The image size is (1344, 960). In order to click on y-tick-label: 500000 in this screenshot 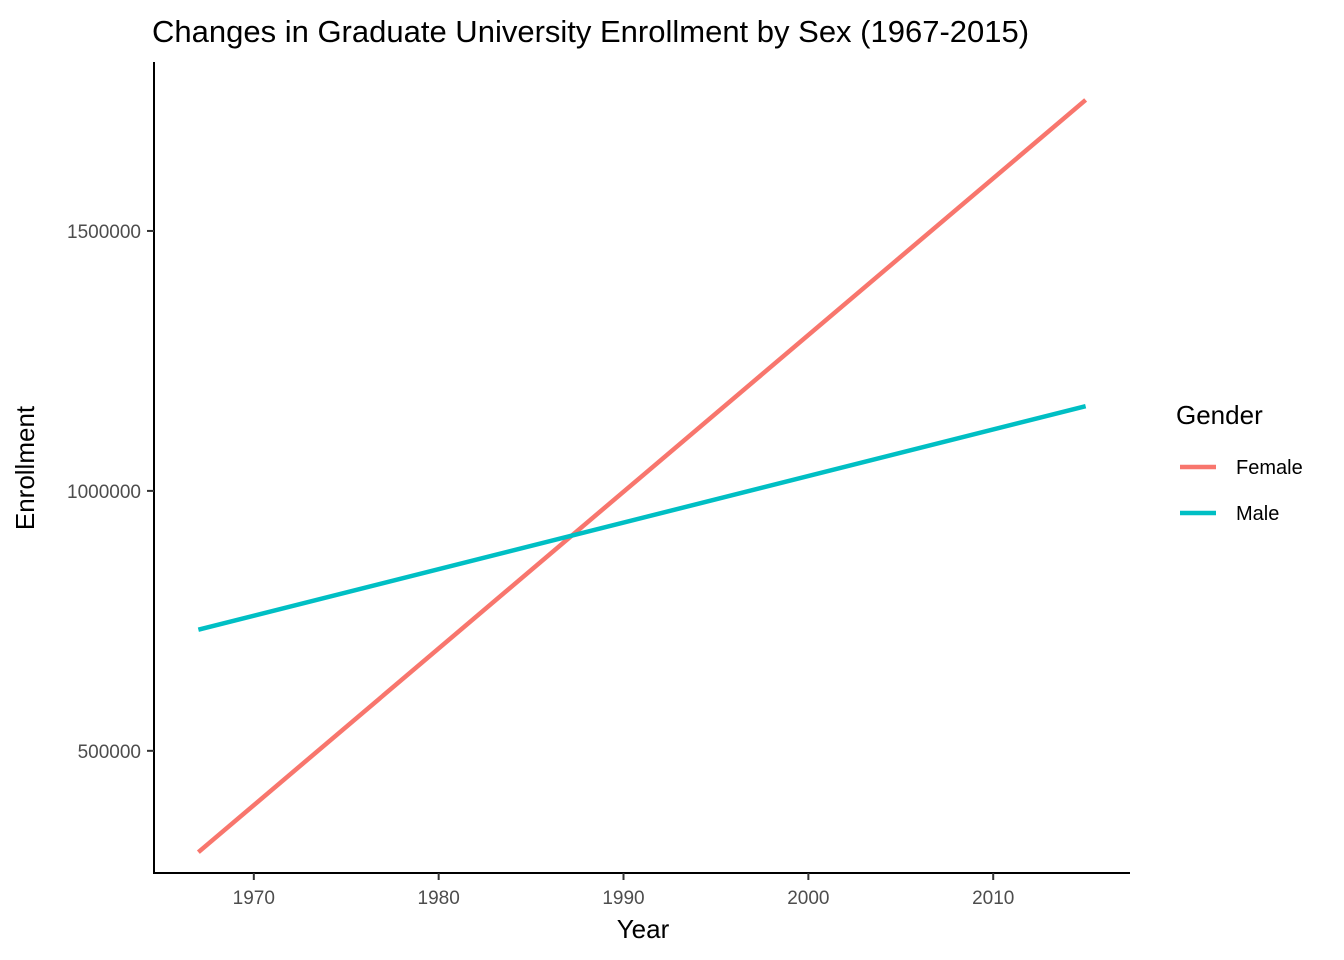, I will do `click(109, 752)`.